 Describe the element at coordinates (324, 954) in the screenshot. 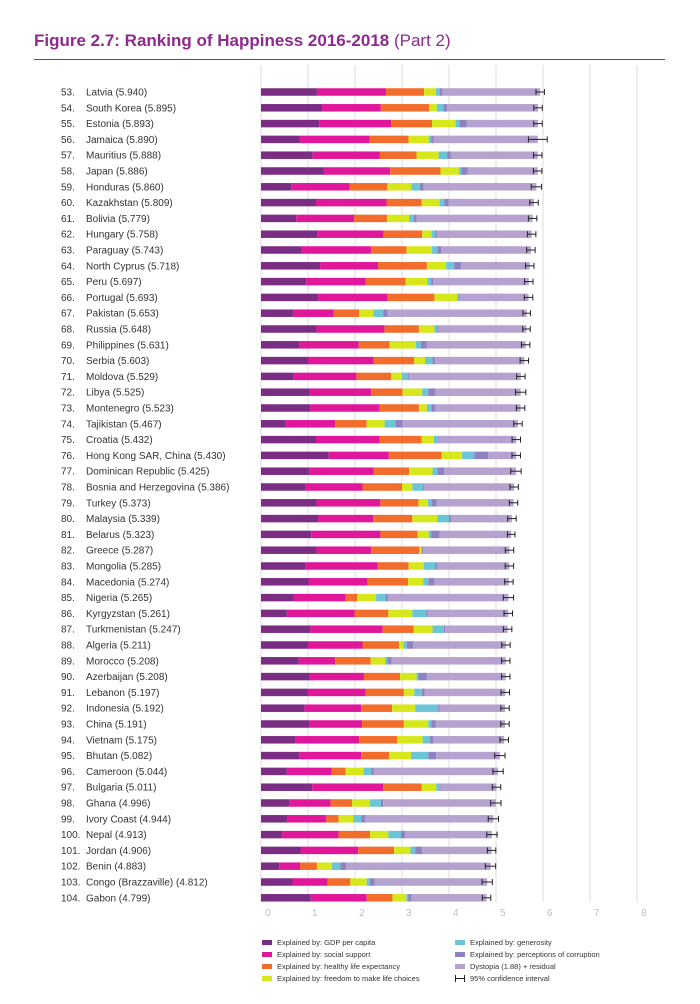

I see `legend-label: Explained by: social support` at that location.